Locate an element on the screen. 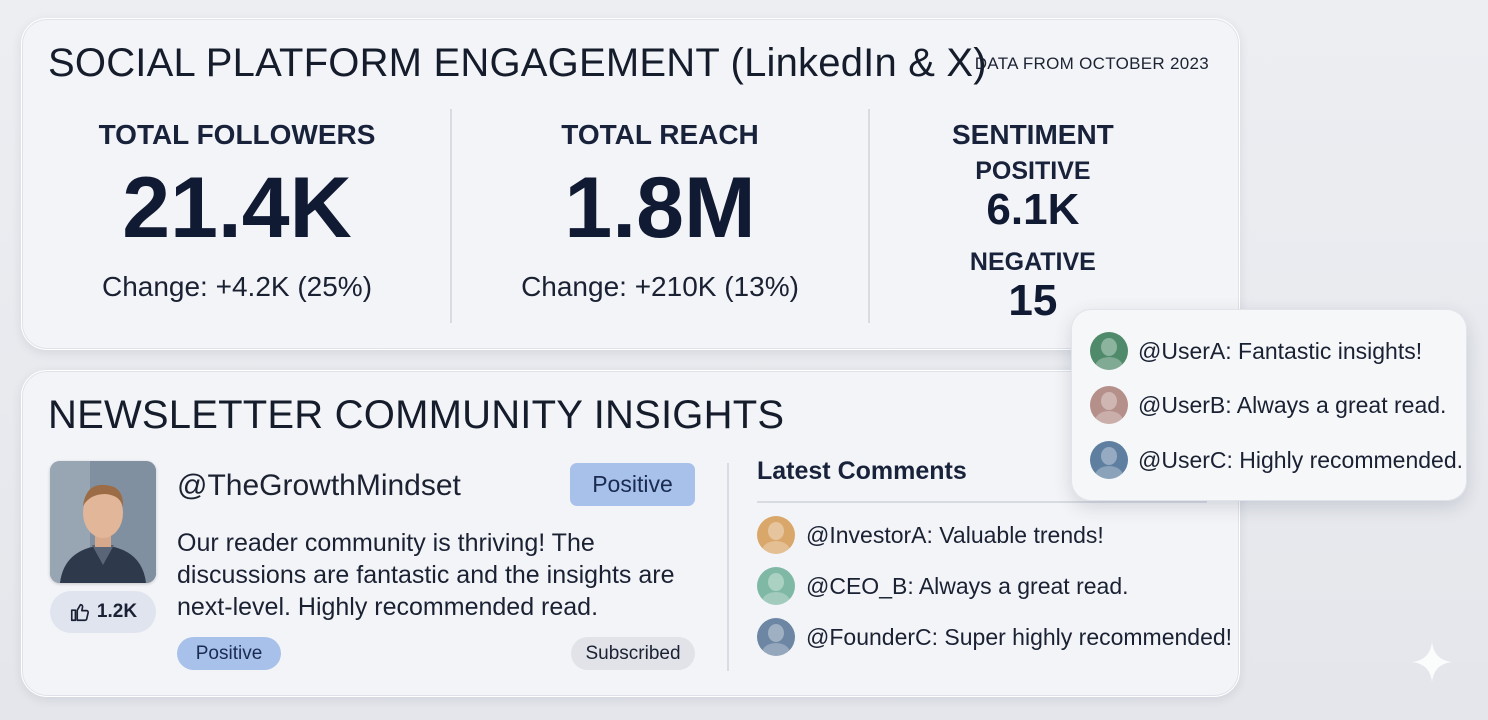 This screenshot has height=720, width=1488. positive-value: 6.1K is located at coordinates (1033, 209).